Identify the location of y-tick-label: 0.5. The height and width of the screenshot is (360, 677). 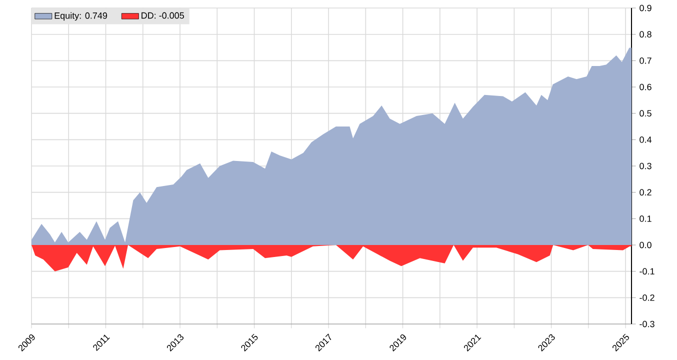
(646, 113).